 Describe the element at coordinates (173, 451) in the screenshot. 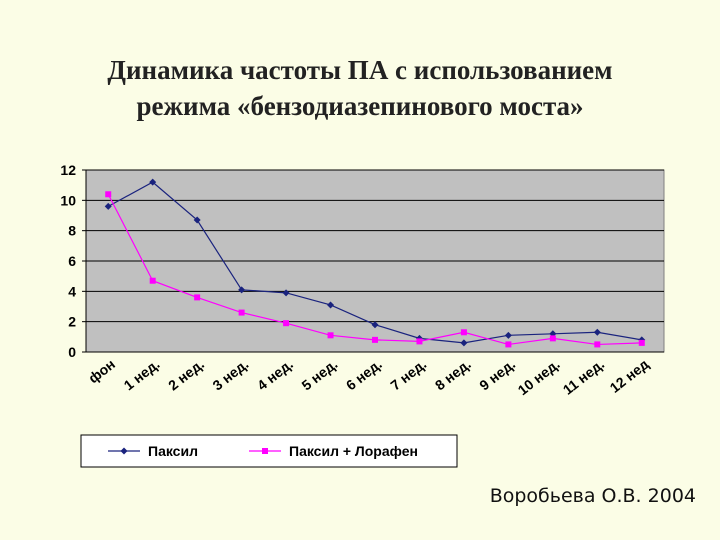

I see `legend-label-1: Паксил` at that location.